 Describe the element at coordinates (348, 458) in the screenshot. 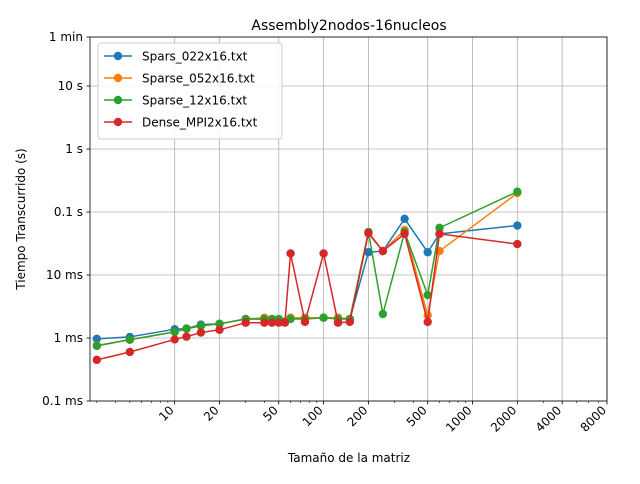

I see `x-axis-label: Tamaño de la matriz` at that location.